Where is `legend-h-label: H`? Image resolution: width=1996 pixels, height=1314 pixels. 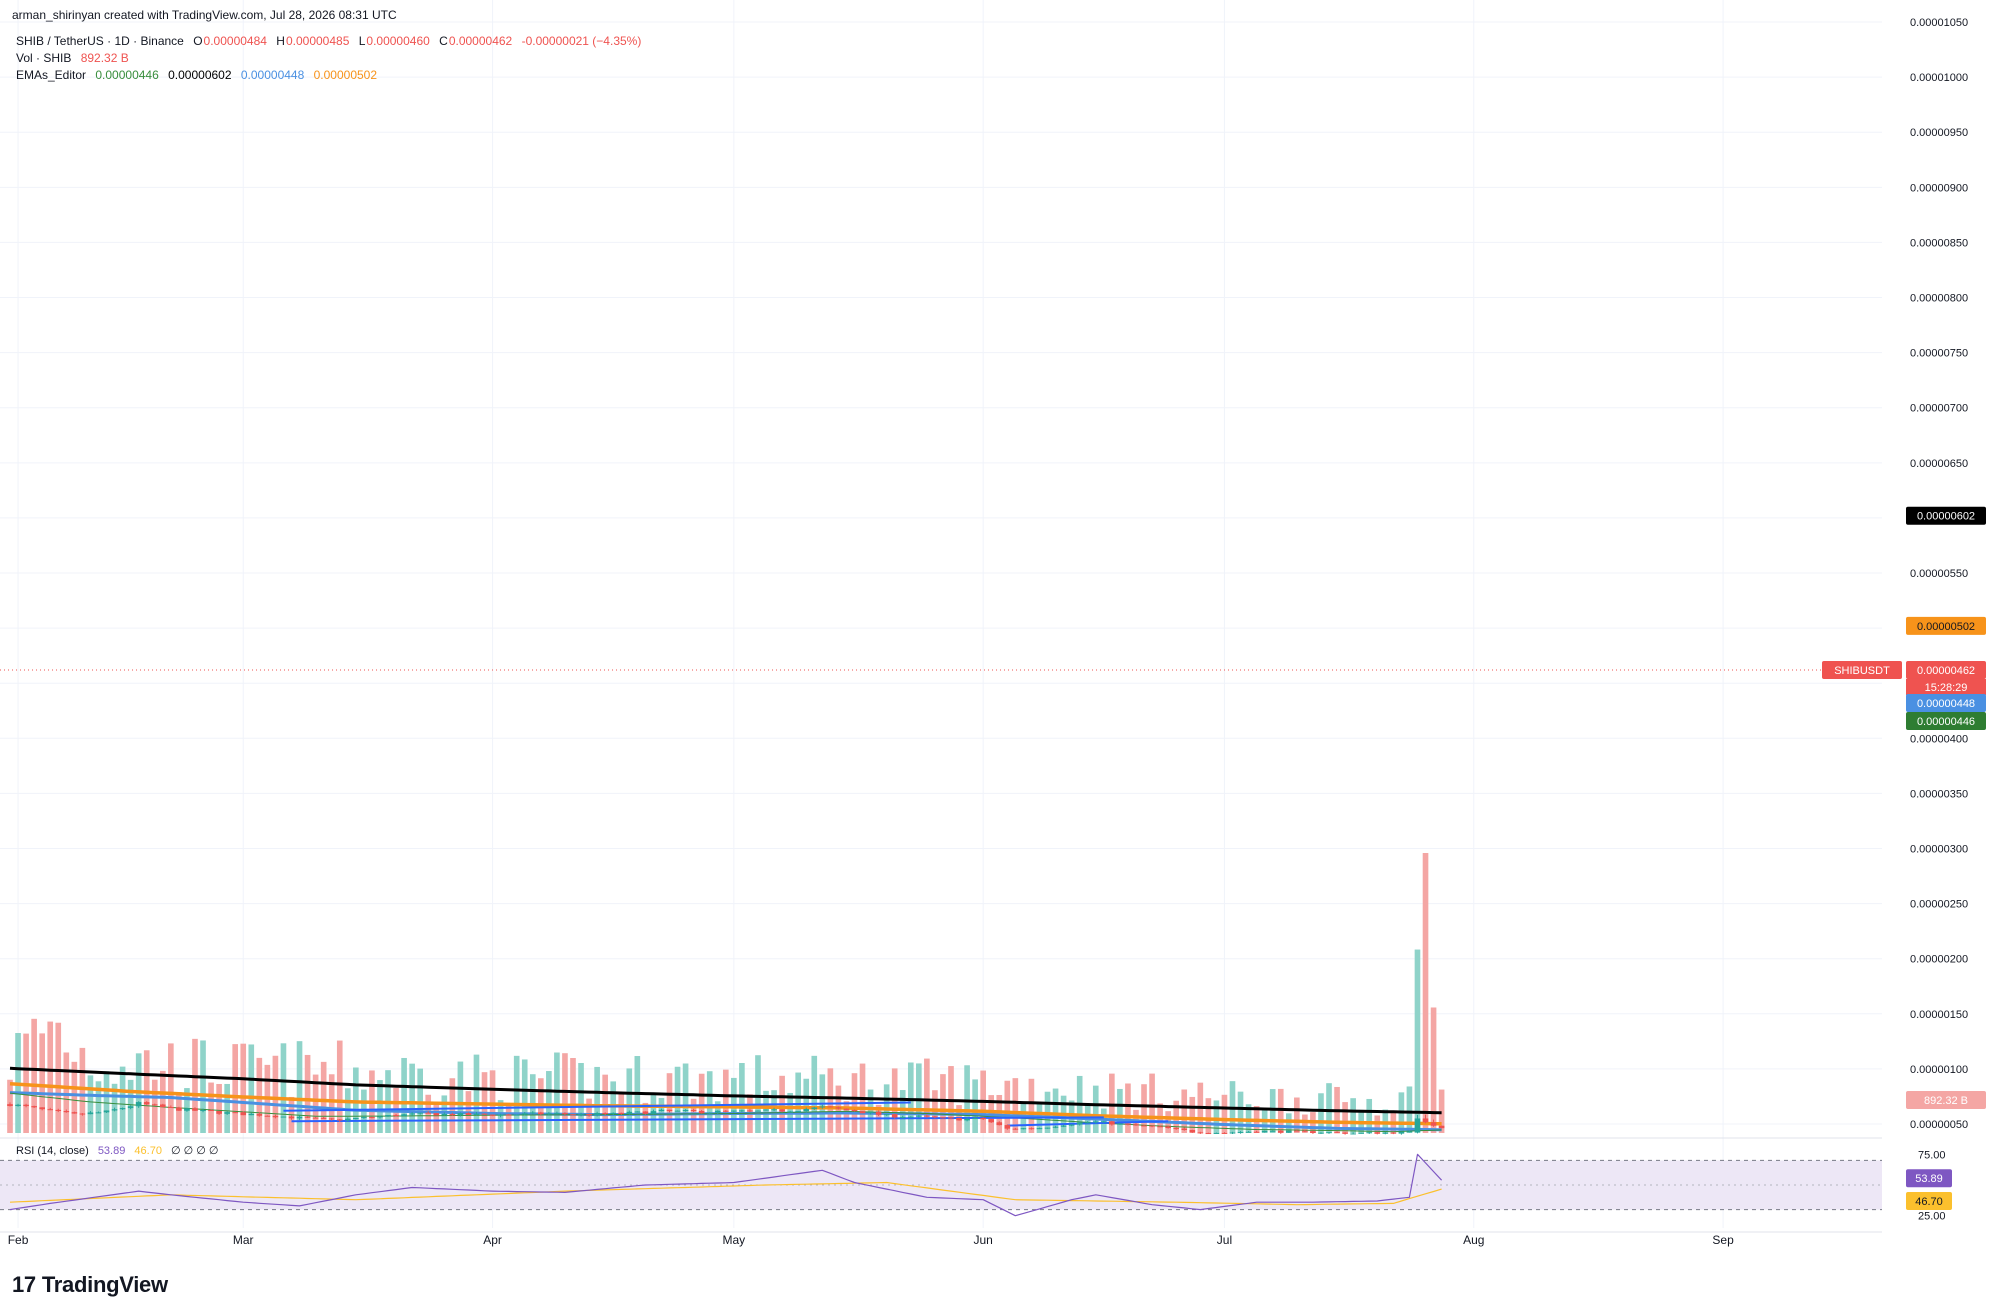 legend-h-label: H is located at coordinates (280, 41).